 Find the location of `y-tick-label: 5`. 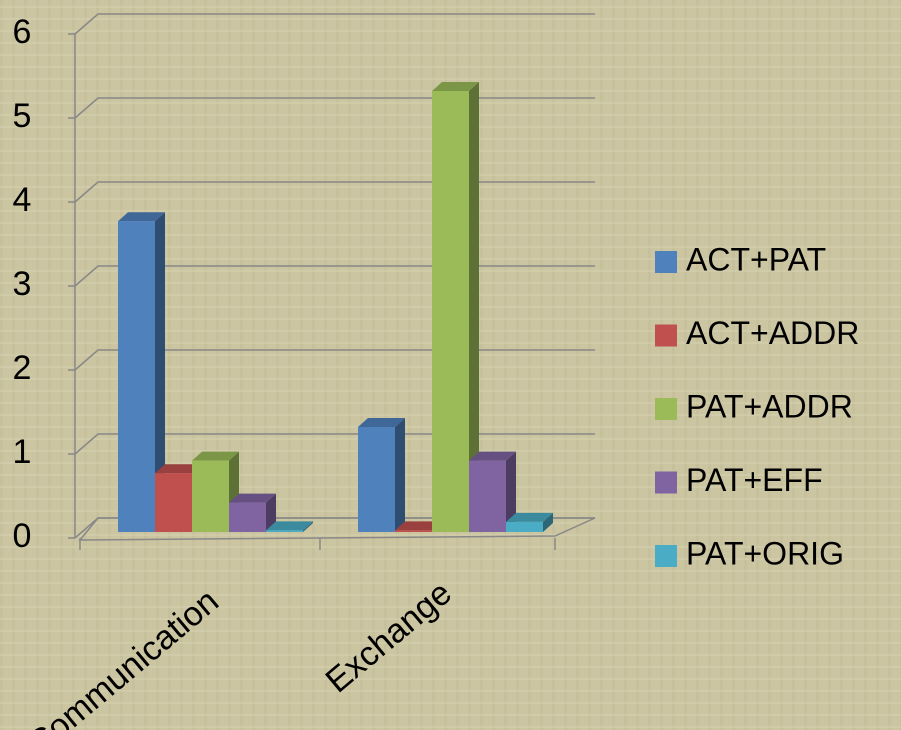

y-tick-label: 5 is located at coordinates (22, 116).